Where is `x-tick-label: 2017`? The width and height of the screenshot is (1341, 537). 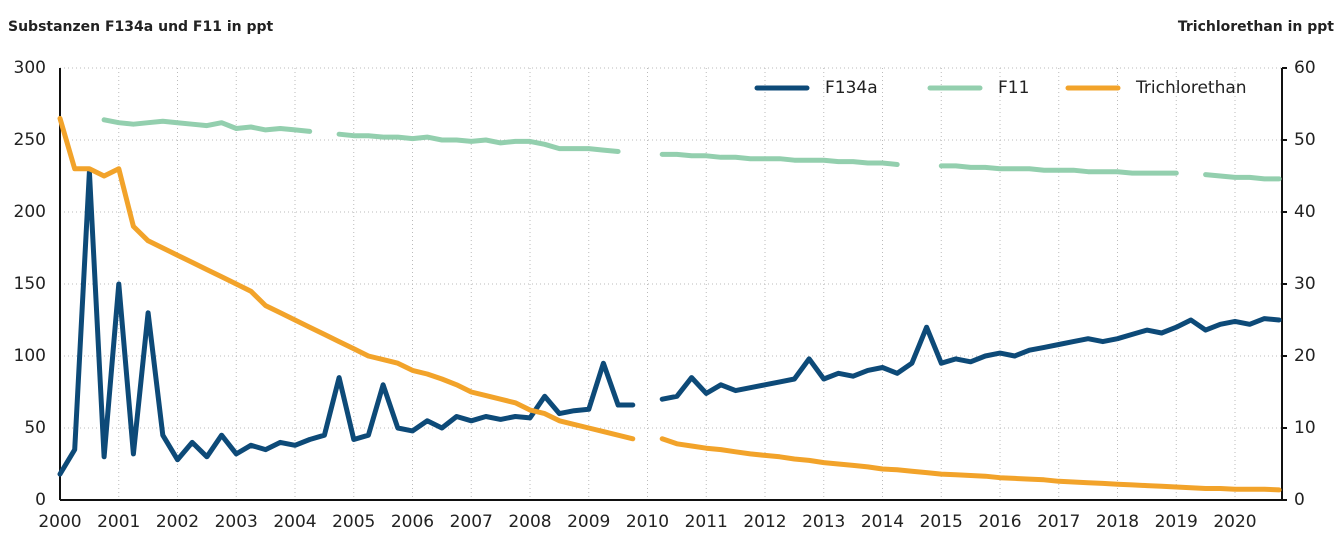
x-tick-label: 2017 is located at coordinates (1058, 522).